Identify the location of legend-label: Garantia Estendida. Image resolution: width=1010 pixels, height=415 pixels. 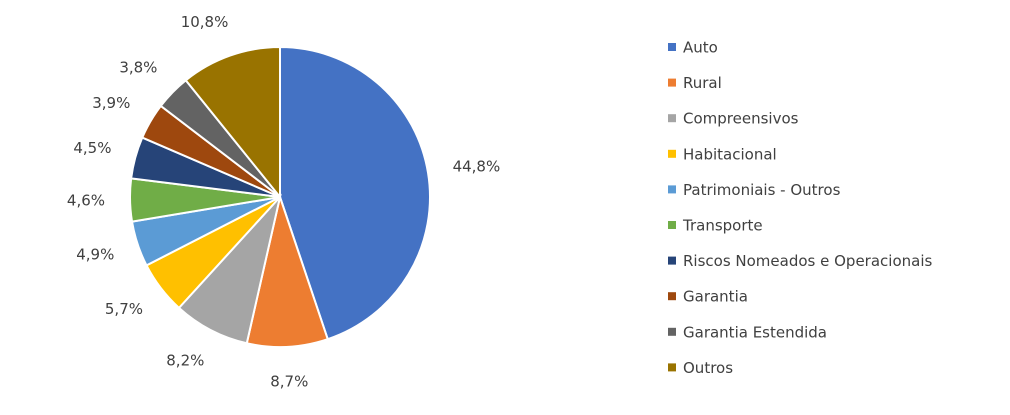
(755, 332).